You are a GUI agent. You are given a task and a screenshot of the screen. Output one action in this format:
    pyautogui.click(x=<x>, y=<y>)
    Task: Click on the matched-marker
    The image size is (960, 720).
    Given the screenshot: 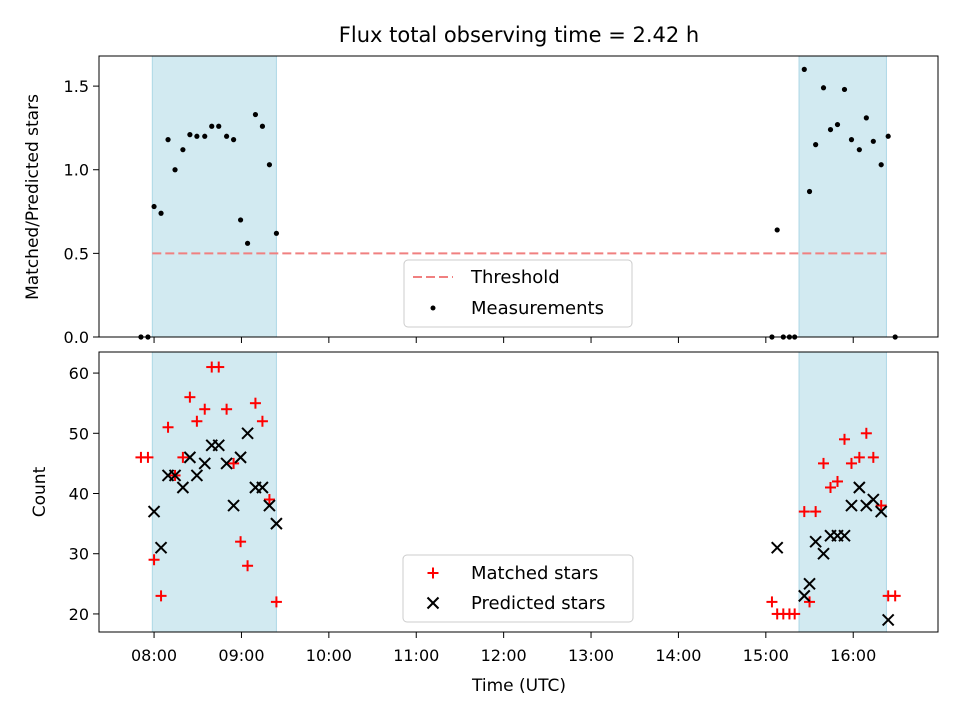 What is the action you would take?
    pyautogui.click(x=433, y=573)
    